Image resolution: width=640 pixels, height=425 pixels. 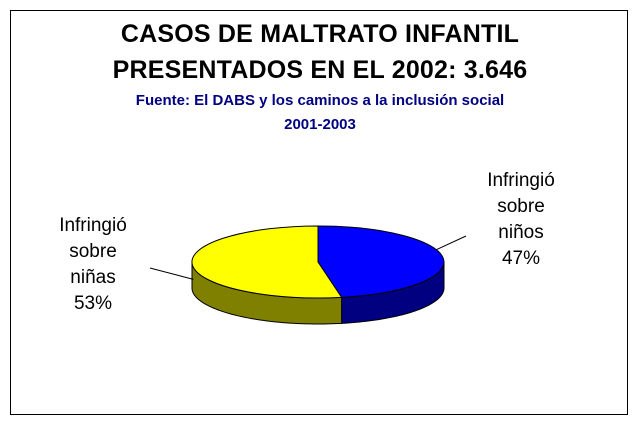 I want to click on slice-label-ninas-line-1: Infringió, so click(x=93, y=225).